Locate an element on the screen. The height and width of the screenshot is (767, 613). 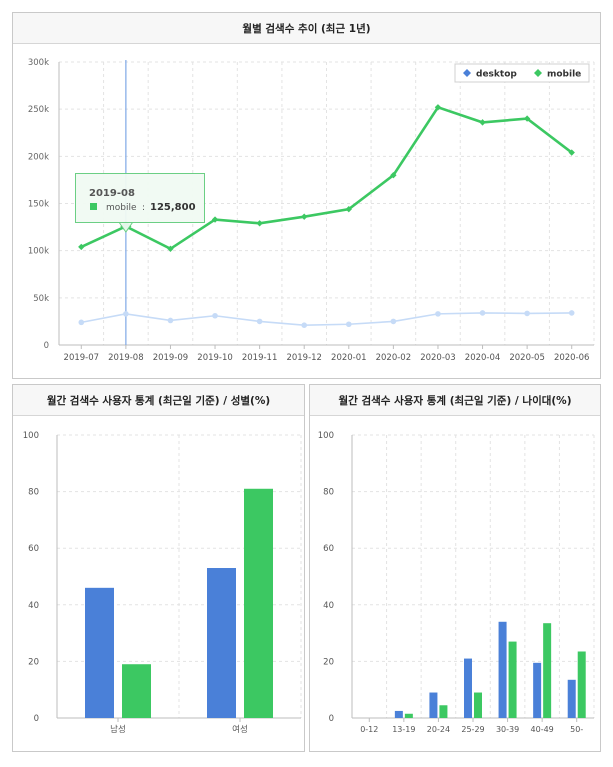
x-tick-label: 2020-04 is located at coordinates (483, 358).